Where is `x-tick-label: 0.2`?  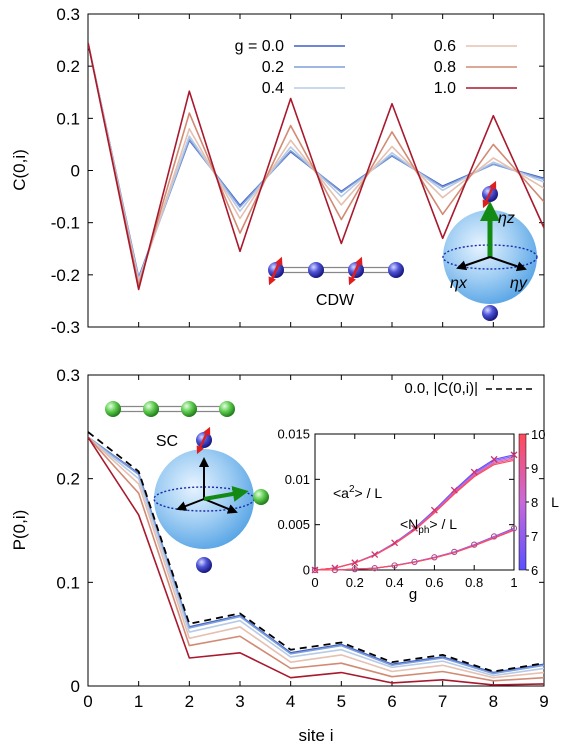
x-tick-label: 0.2 is located at coordinates (355, 582).